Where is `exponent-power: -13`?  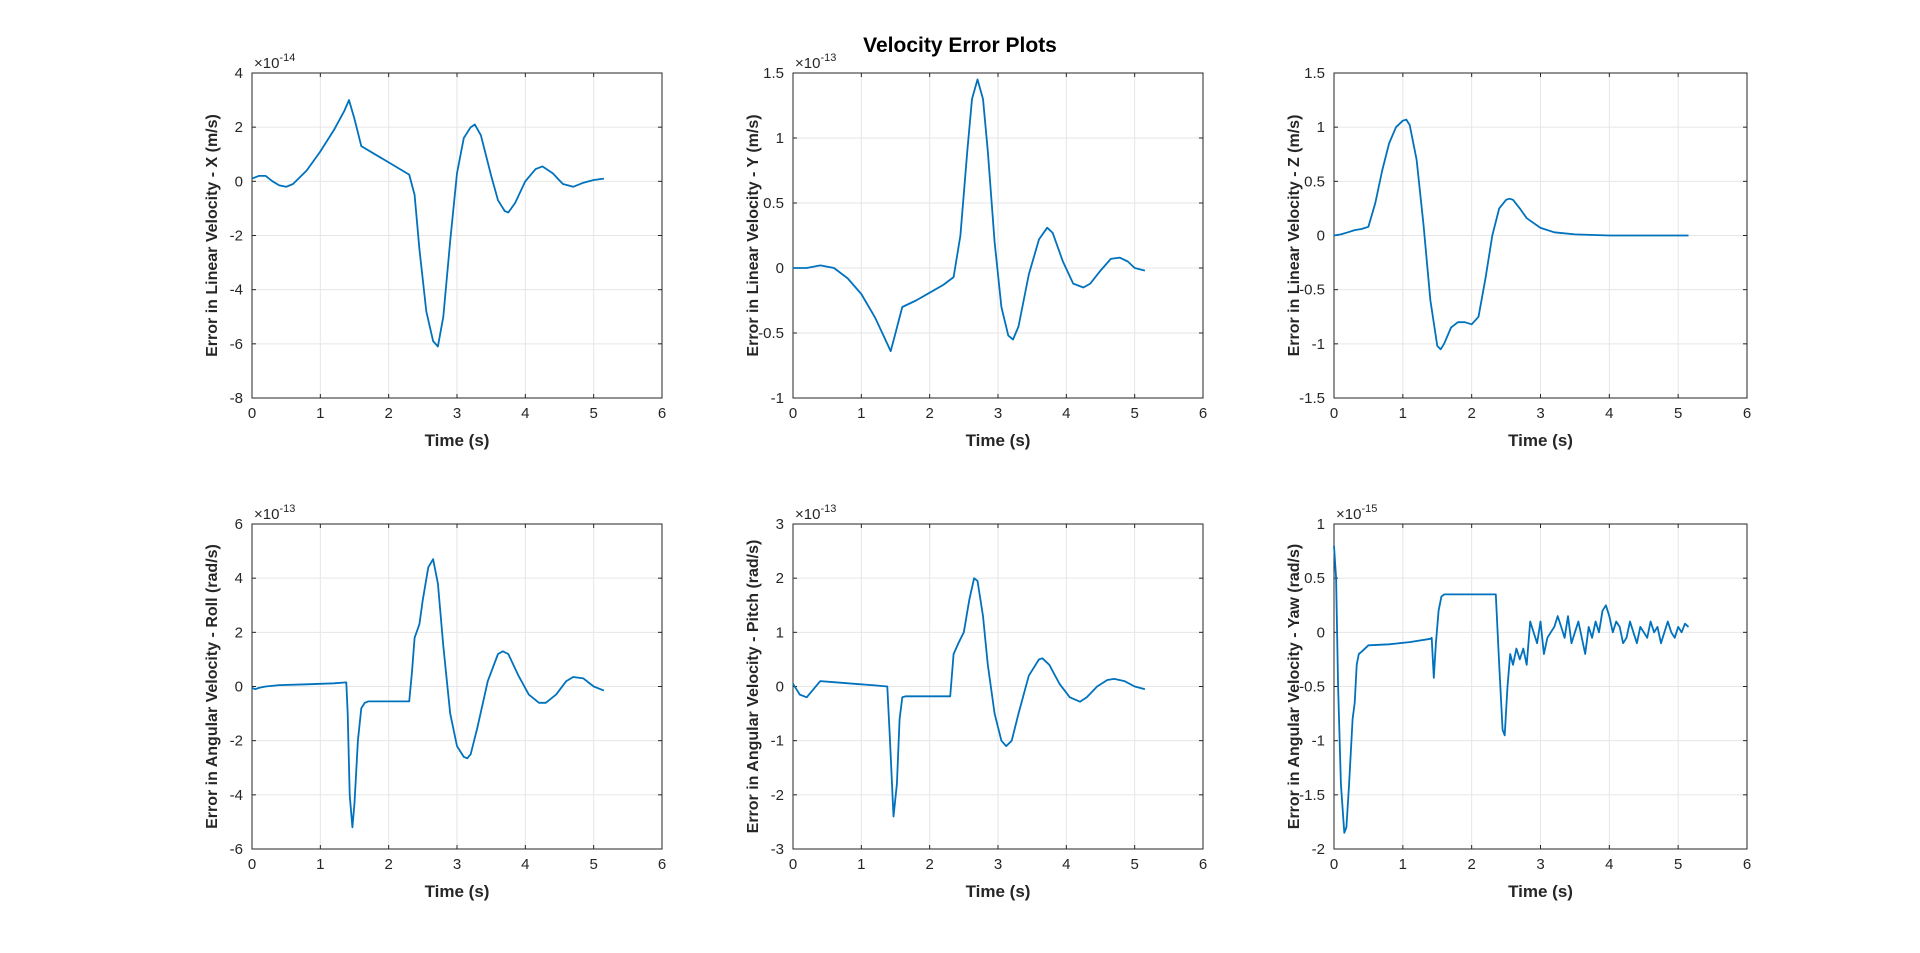
exponent-power: -13 is located at coordinates (287, 509).